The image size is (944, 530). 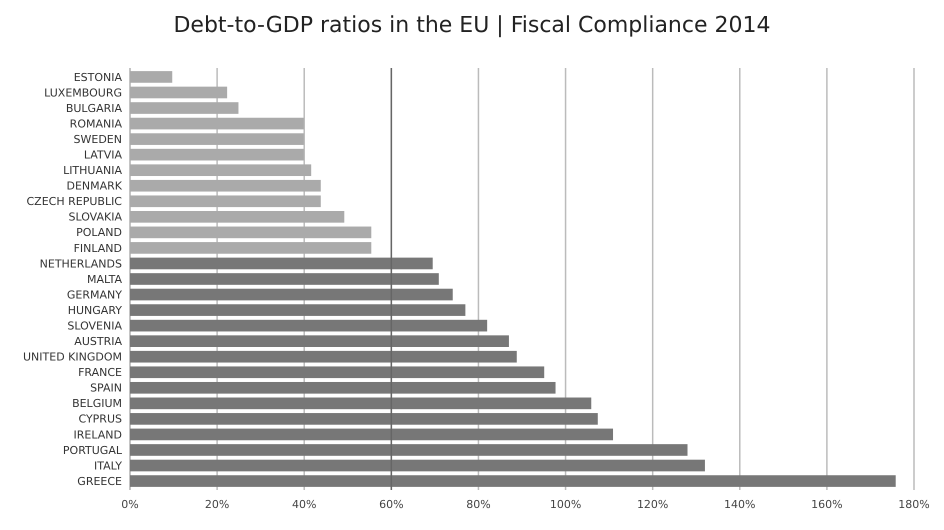 I want to click on y-tick-label: PORTUGAL, so click(x=92, y=450).